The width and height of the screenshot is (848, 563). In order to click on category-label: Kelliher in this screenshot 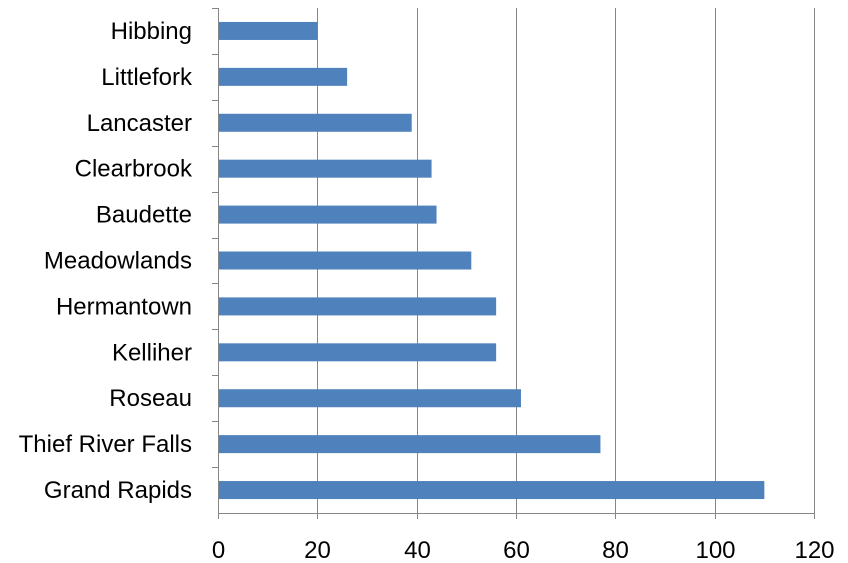, I will do `click(152, 352)`.